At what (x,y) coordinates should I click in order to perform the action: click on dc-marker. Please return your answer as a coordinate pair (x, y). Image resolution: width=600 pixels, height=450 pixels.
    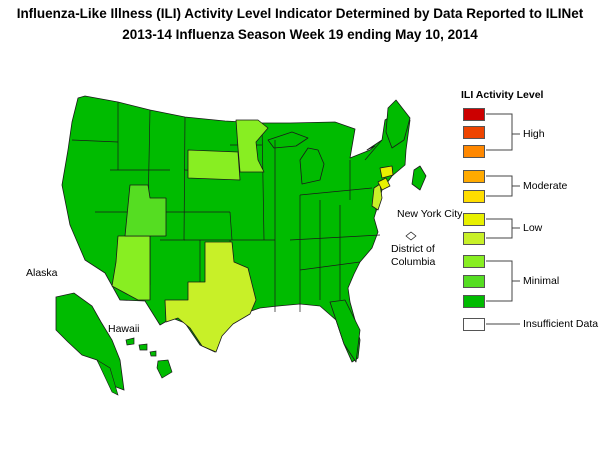
    Looking at the image, I should click on (411, 236).